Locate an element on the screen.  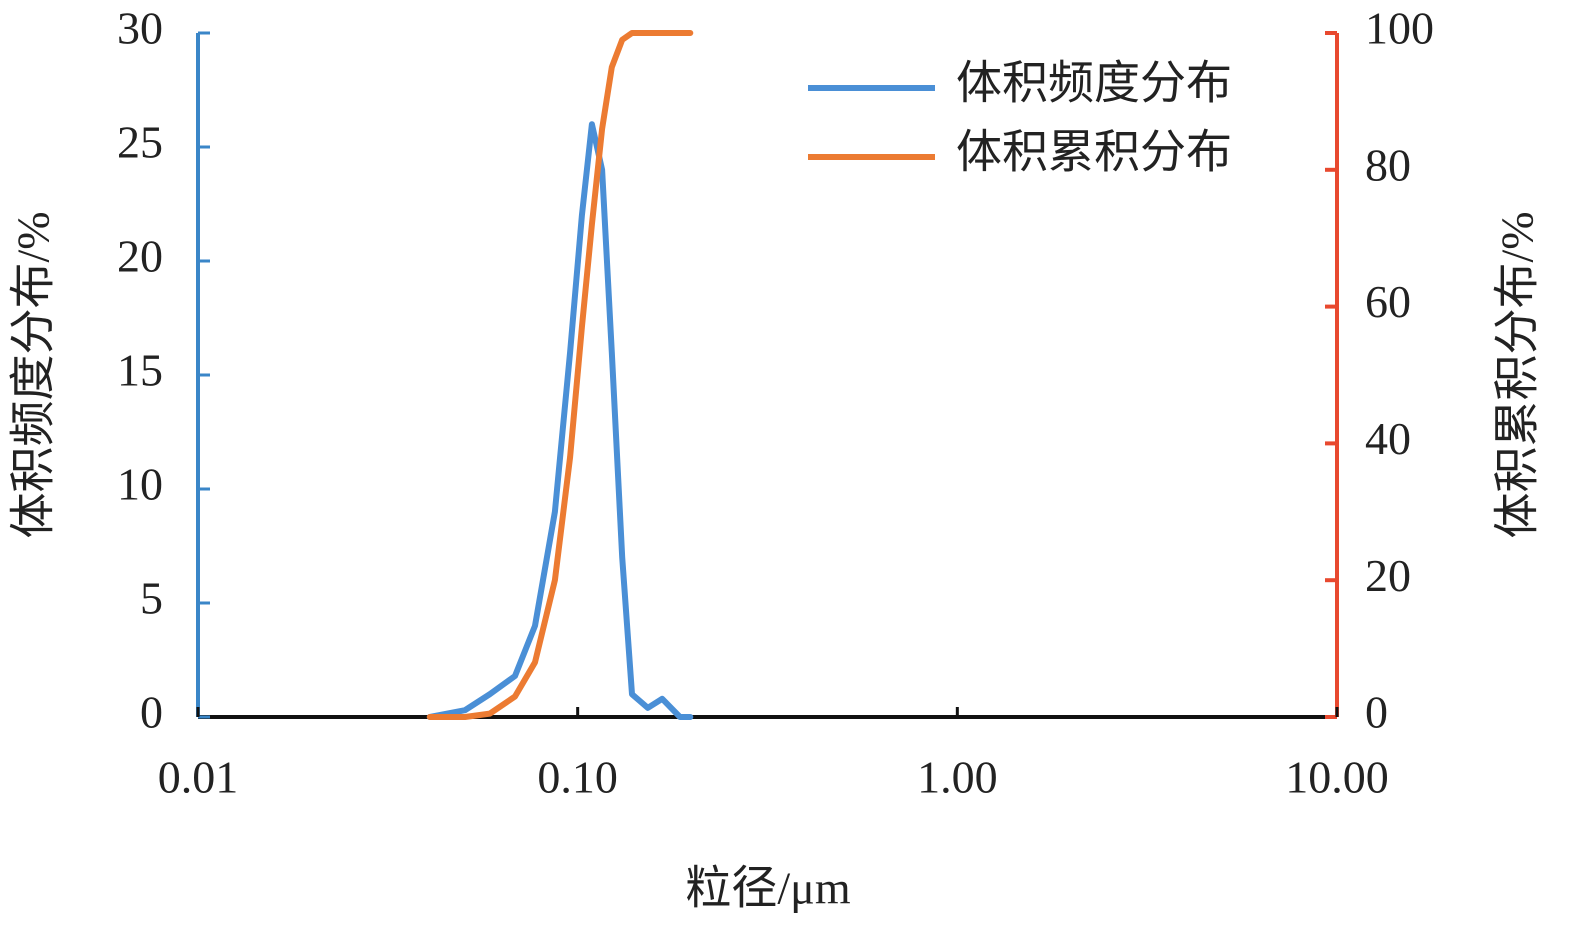
legend-label: 体积频度分布 is located at coordinates (1094, 83).